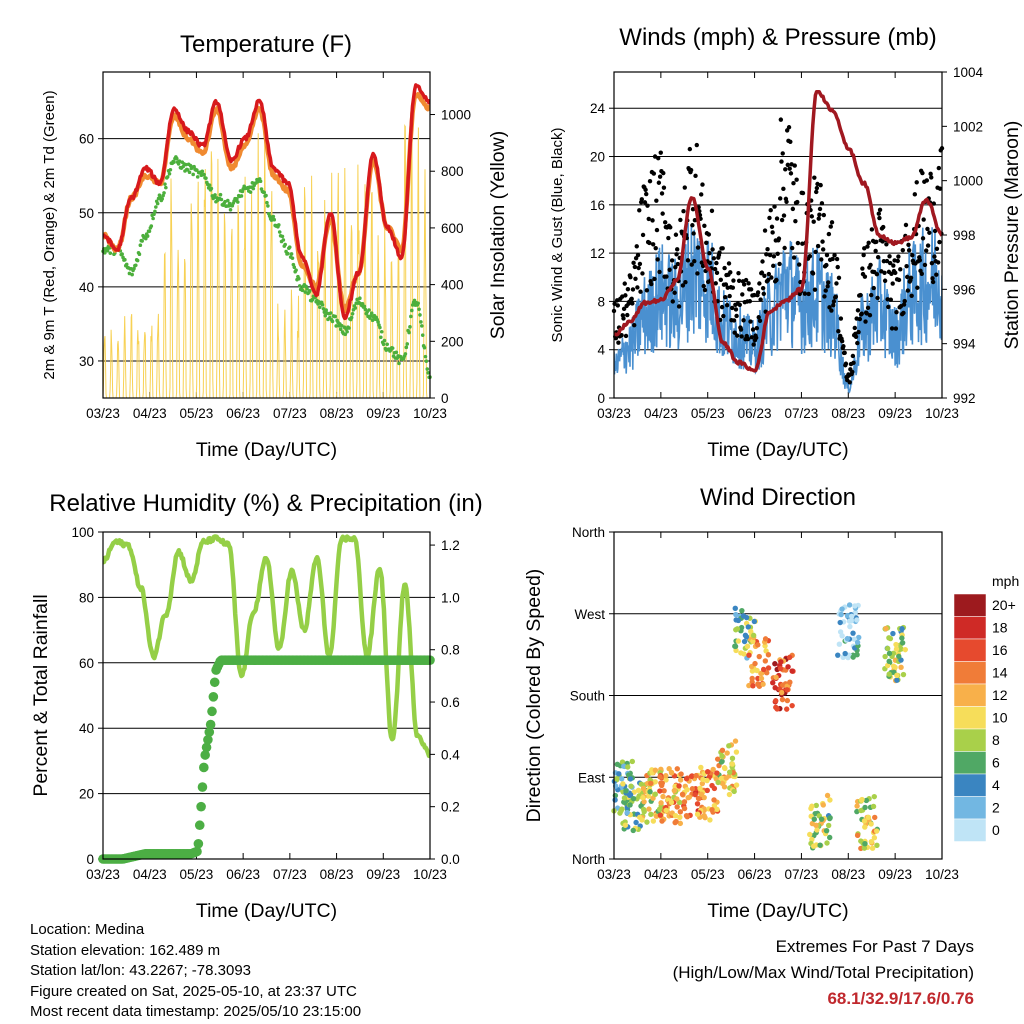 Image resolution: width=1024 pixels, height=1024 pixels. What do you see at coordinates (452, 285) in the screenshot?
I see `y2tick-label-p1: 400` at bounding box center [452, 285].